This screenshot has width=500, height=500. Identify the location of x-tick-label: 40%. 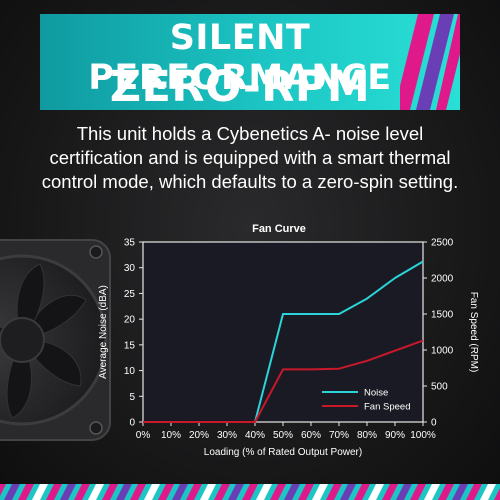
(255, 435).